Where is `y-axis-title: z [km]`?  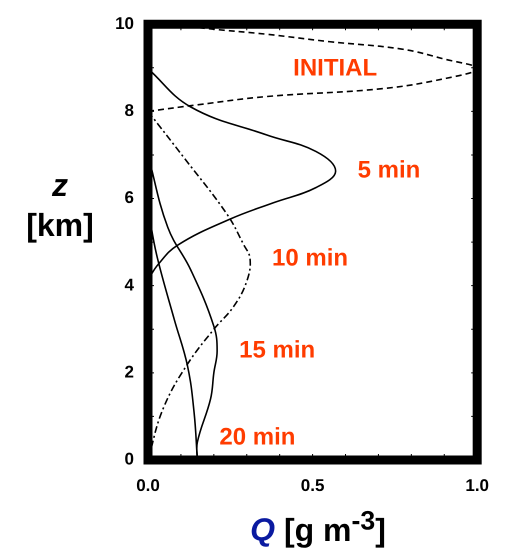
y-axis-title: z [km] is located at coordinates (60, 204).